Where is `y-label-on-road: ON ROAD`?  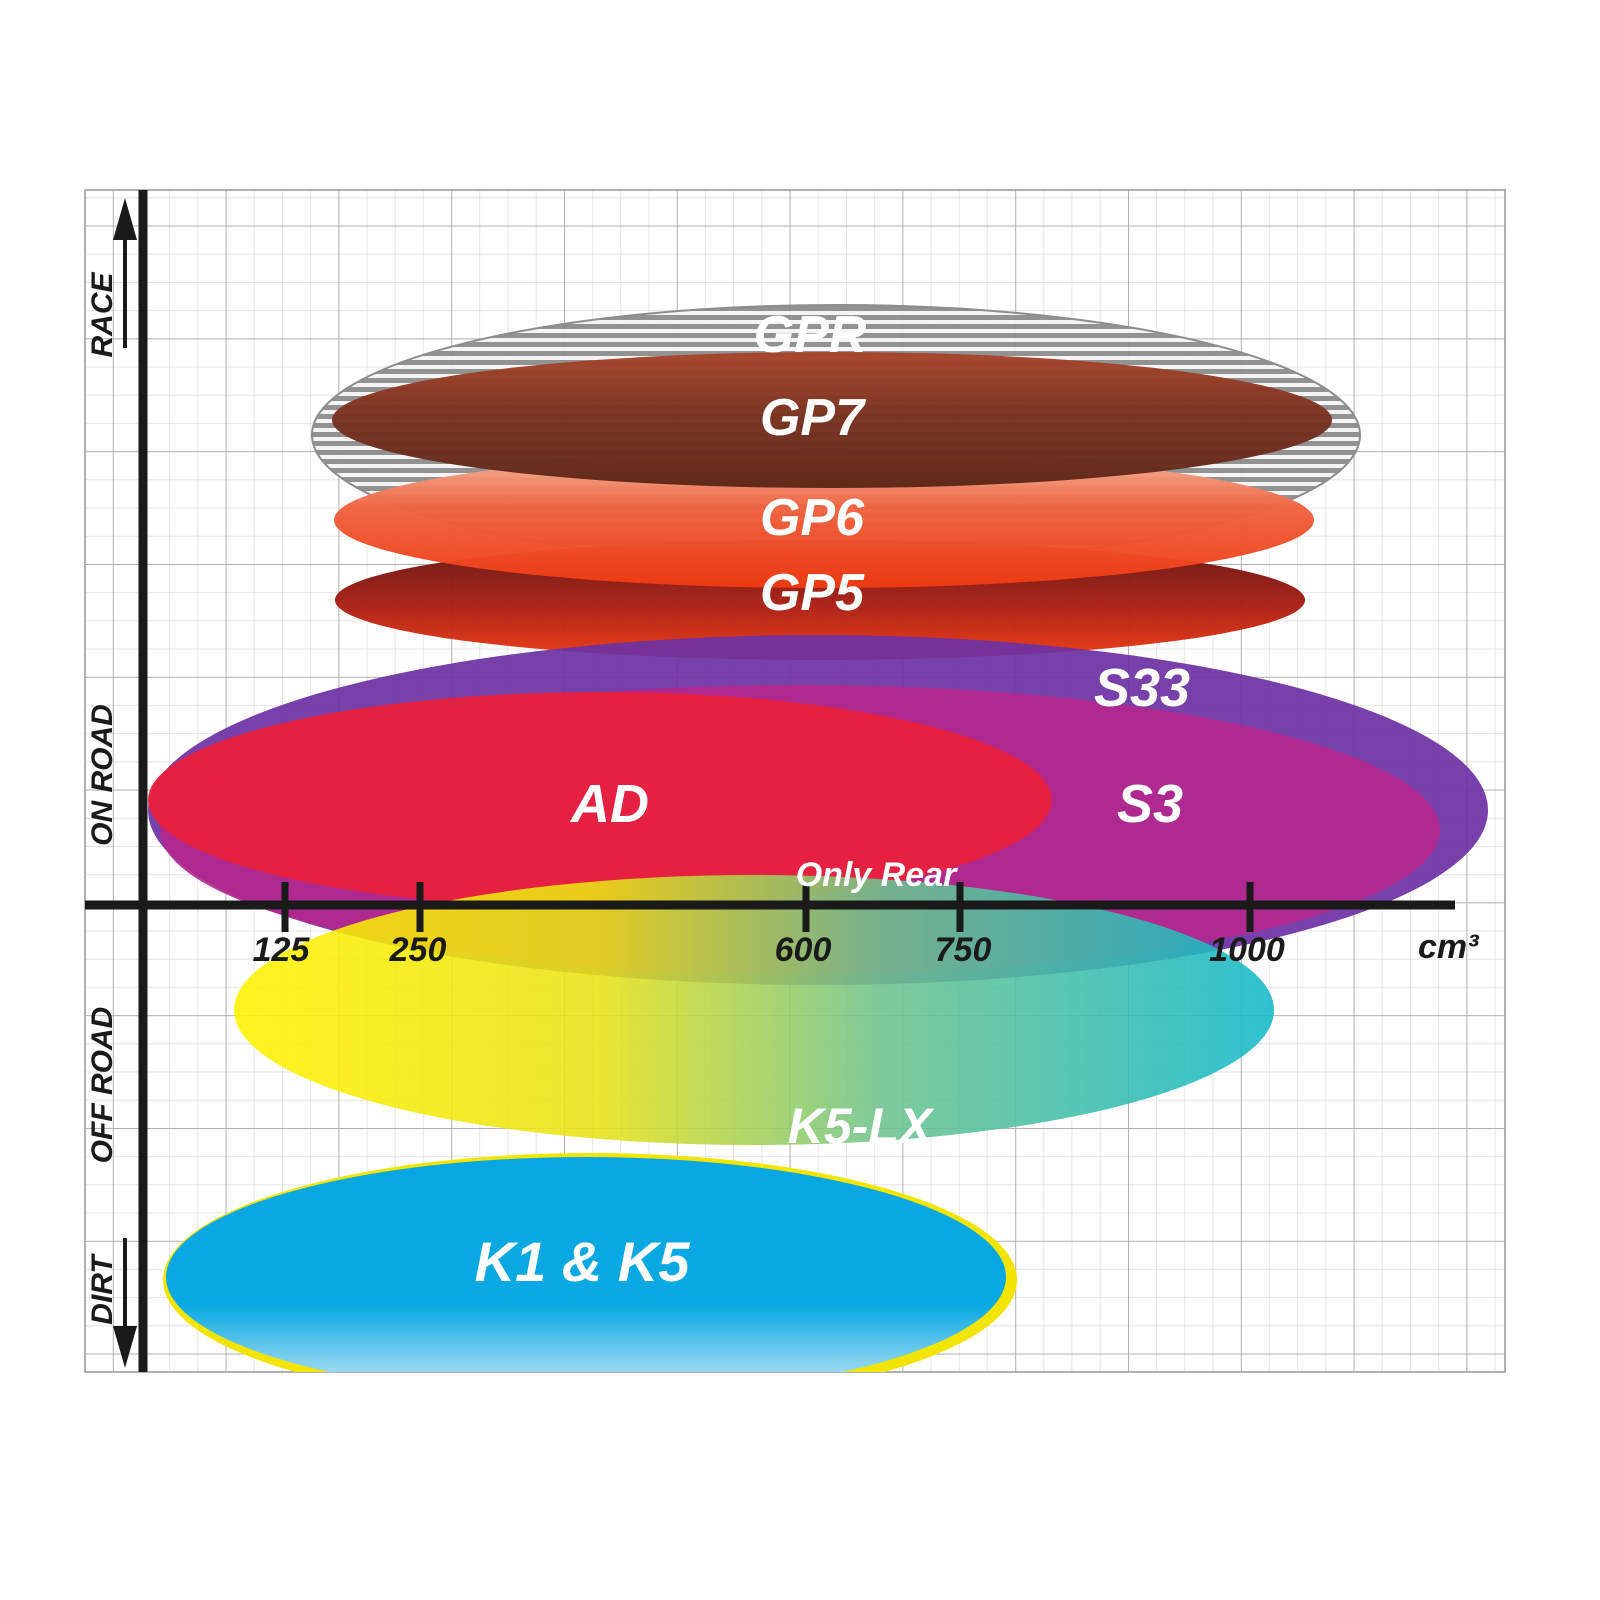
y-label-on-road: ON ROAD is located at coordinates (102, 775).